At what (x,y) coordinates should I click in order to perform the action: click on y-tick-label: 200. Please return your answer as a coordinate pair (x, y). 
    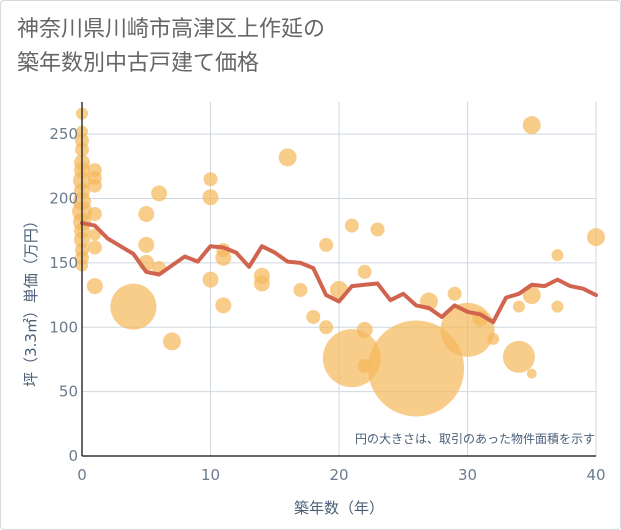
    Looking at the image, I should click on (63, 199).